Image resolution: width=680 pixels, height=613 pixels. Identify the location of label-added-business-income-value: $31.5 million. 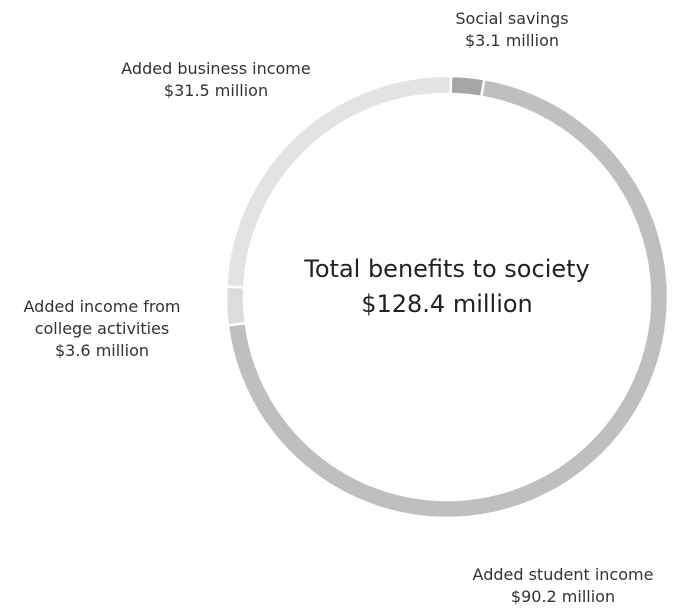
(216, 90).